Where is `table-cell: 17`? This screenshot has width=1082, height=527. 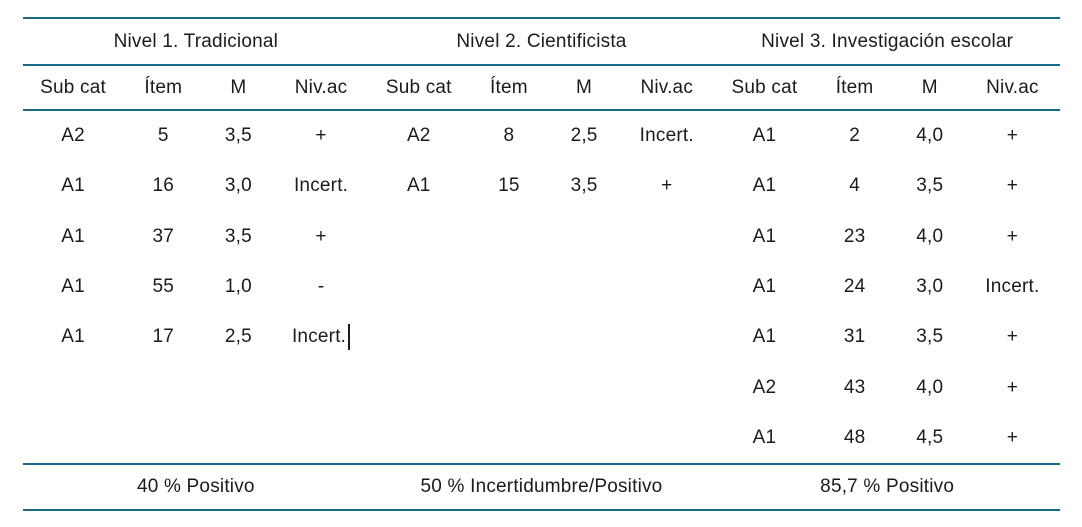
table-cell: 17 is located at coordinates (163, 337).